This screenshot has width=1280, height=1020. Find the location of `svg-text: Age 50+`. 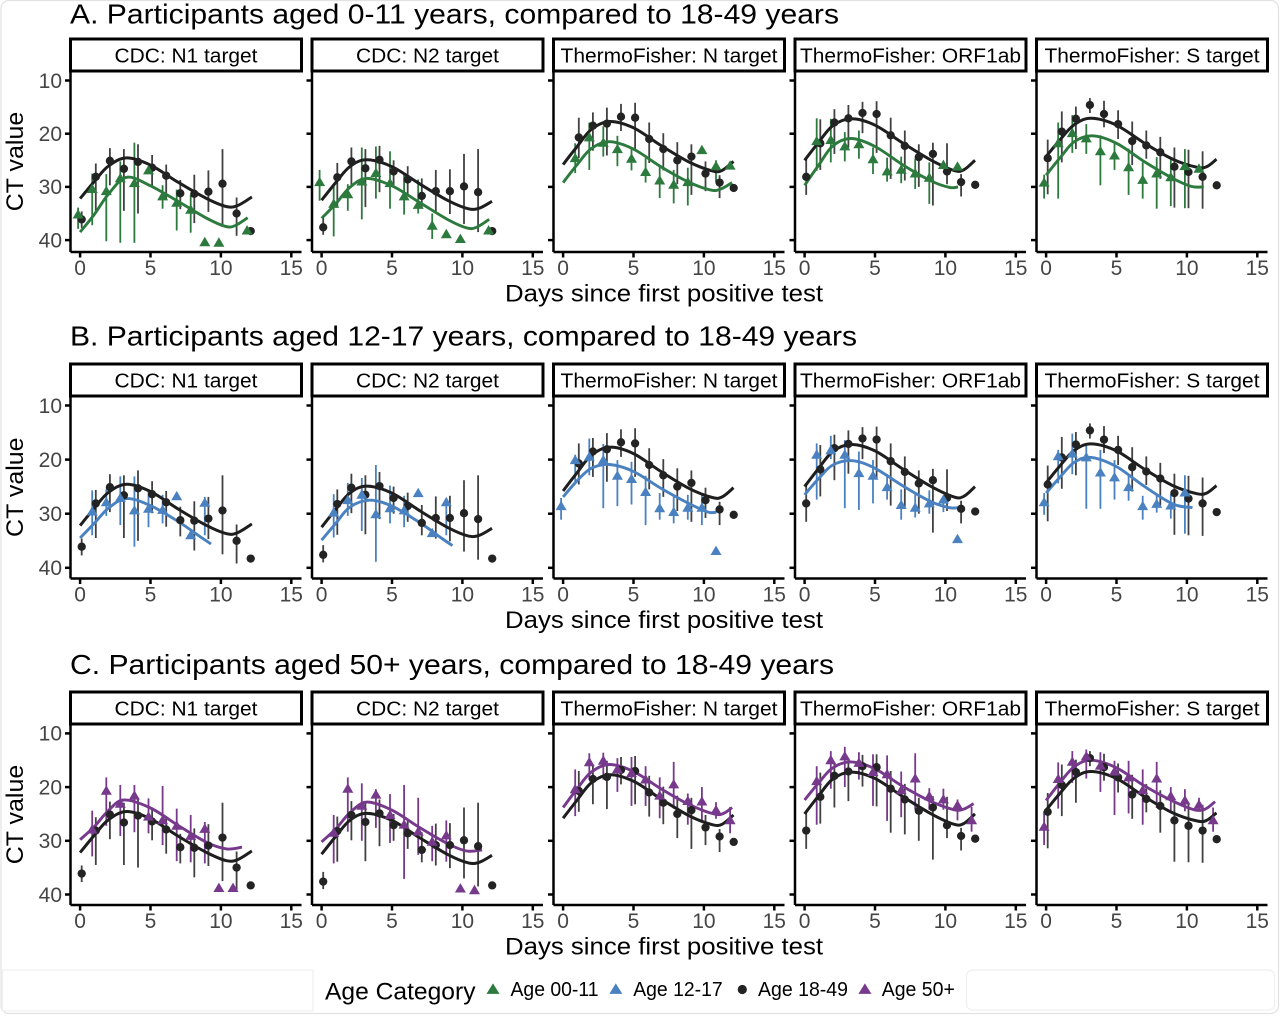

svg-text: Age 50+ is located at coordinates (918, 989).